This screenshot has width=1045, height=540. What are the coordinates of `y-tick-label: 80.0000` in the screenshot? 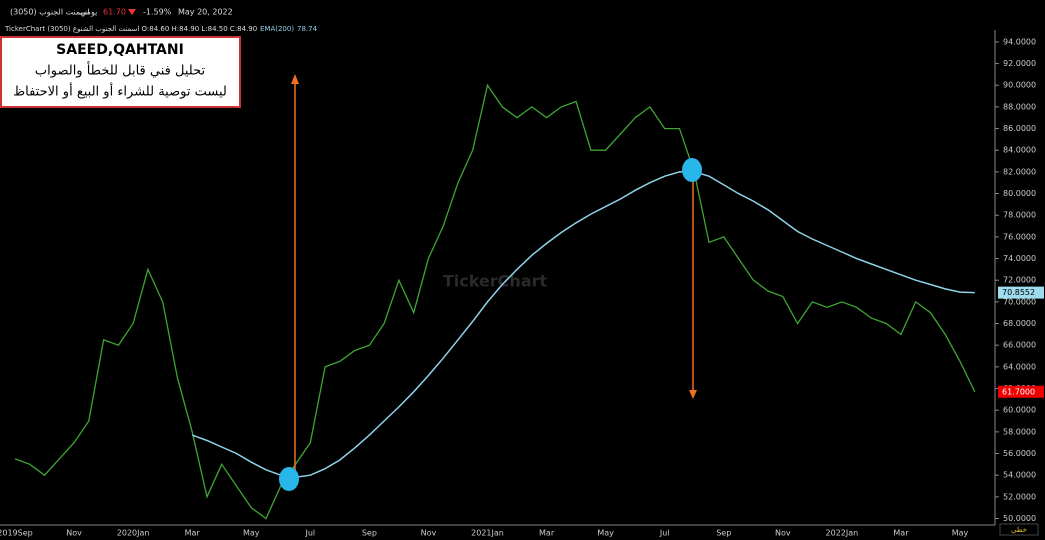 It's located at (1019, 193).